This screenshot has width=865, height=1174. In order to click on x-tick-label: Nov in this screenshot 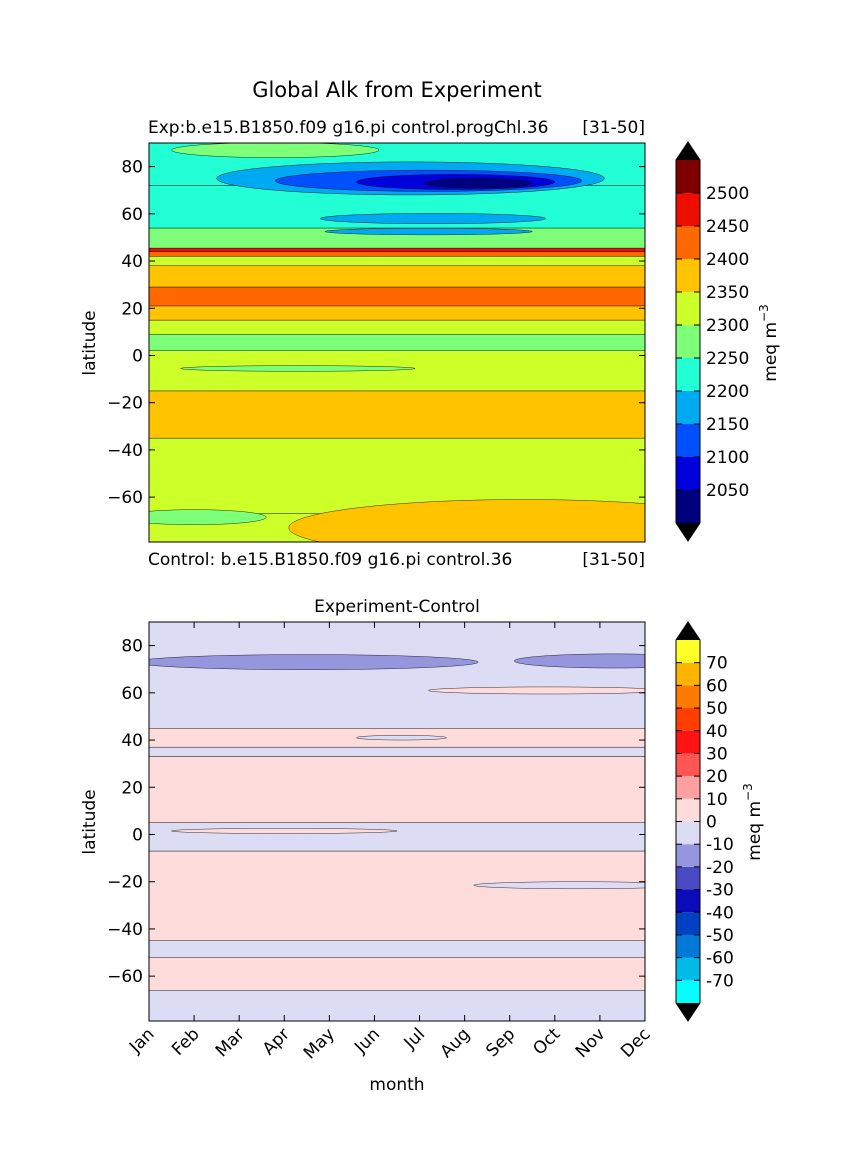, I will do `click(591, 1043)`.